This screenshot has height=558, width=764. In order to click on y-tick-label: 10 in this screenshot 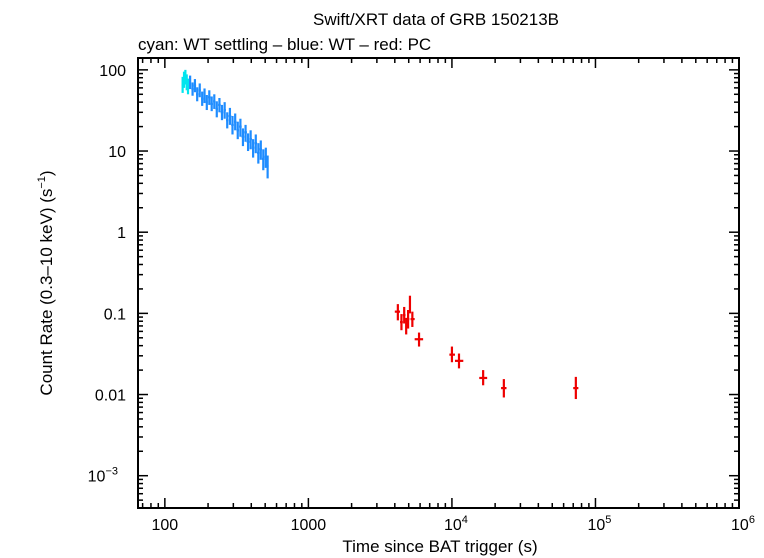, I will do `click(117, 152)`.